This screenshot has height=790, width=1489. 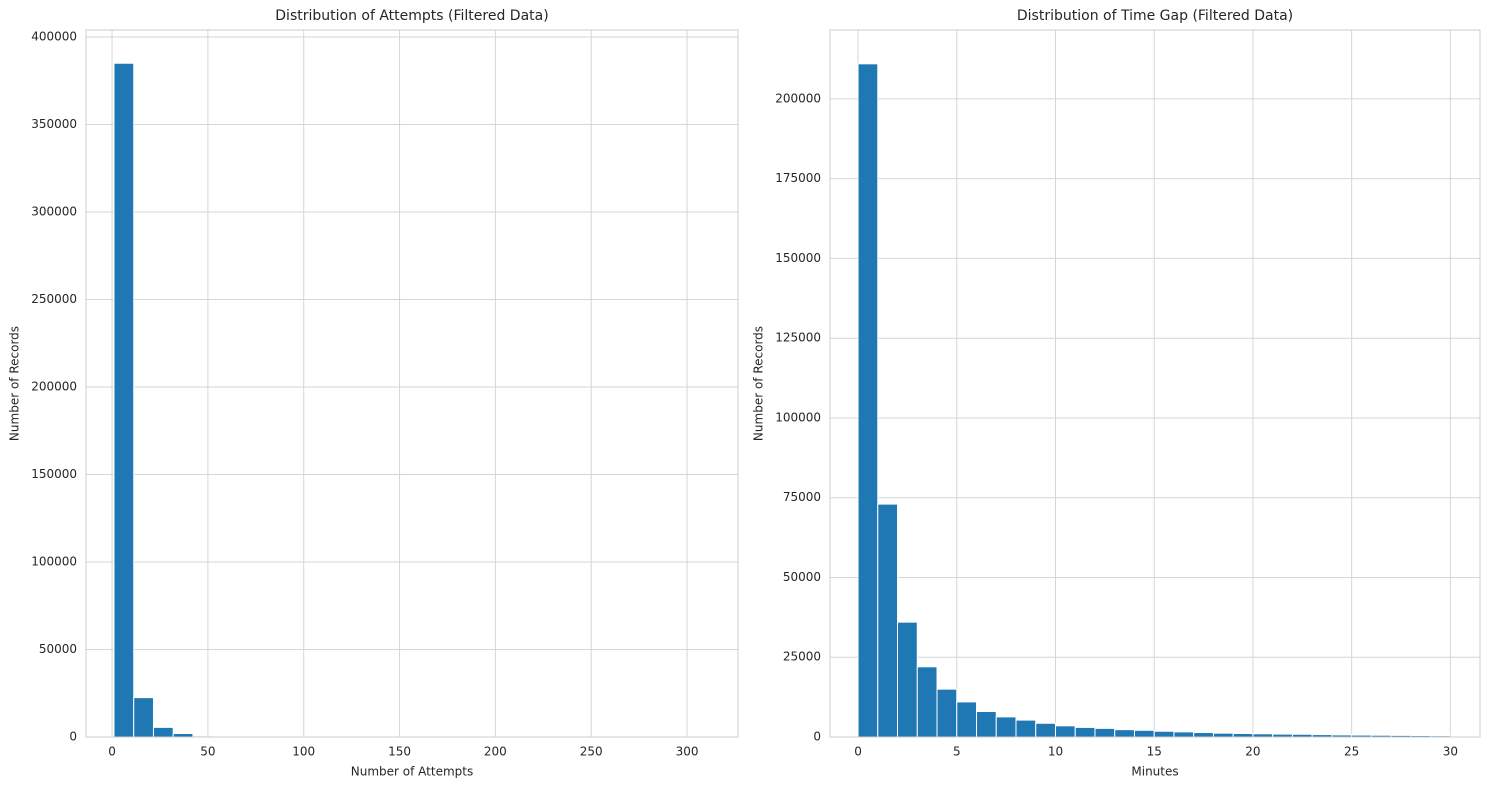 What do you see at coordinates (687, 752) in the screenshot?
I see `x-tick-label: 300` at bounding box center [687, 752].